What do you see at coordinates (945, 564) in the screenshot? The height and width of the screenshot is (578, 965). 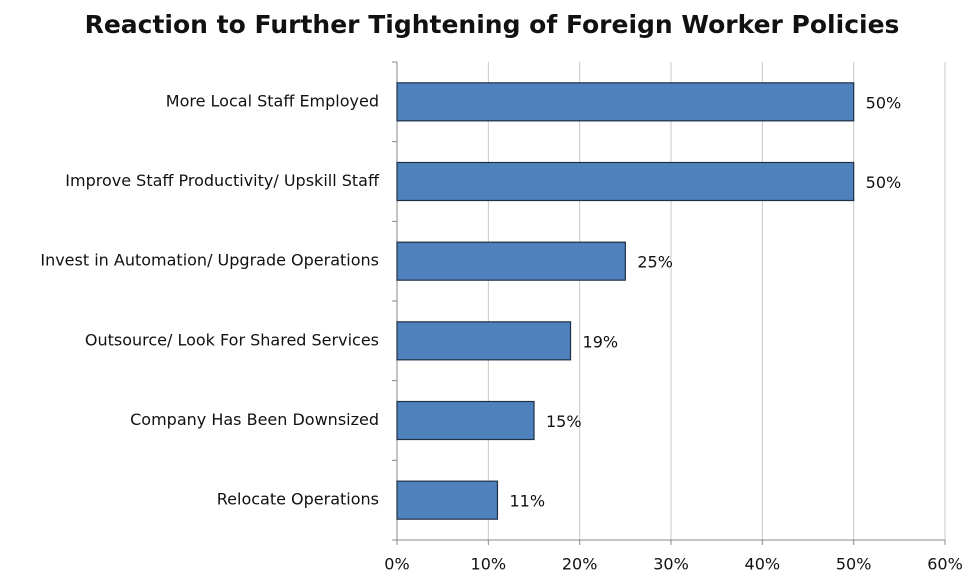 I see `x-tick-label: 60%` at bounding box center [945, 564].